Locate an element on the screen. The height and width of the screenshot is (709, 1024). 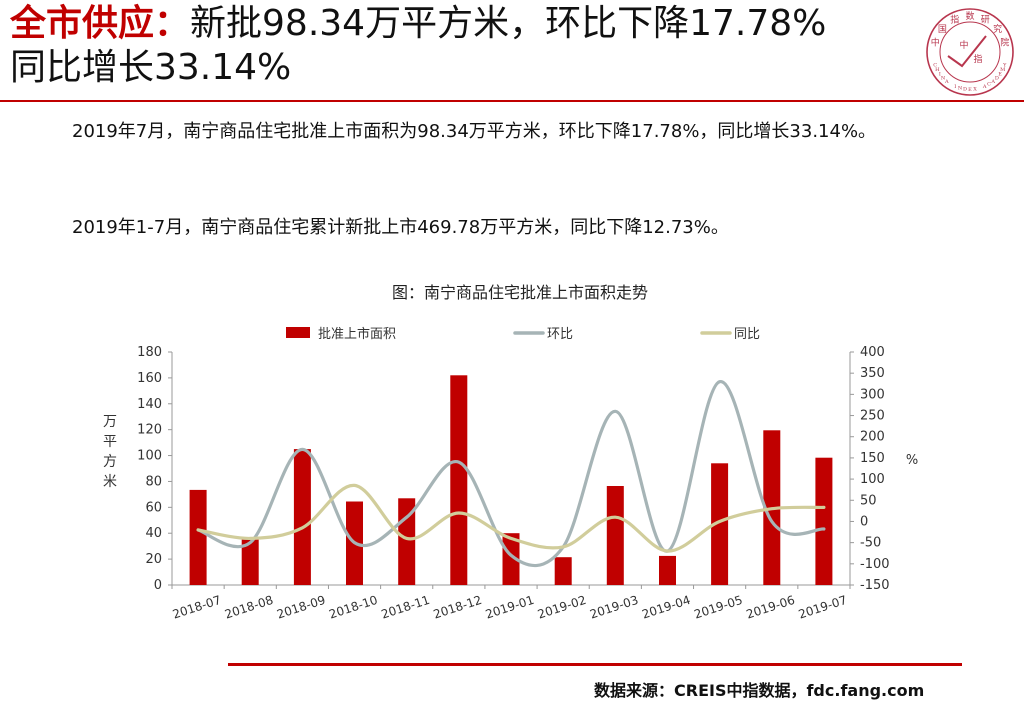
x-tick-label: 2019-03 is located at coordinates (614, 607).